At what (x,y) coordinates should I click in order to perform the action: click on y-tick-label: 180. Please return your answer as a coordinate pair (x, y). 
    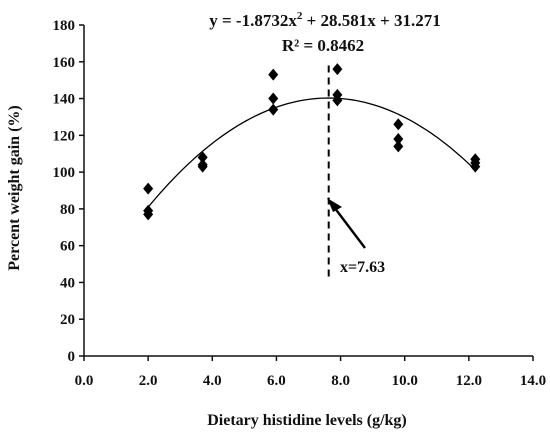
    Looking at the image, I should click on (64, 26).